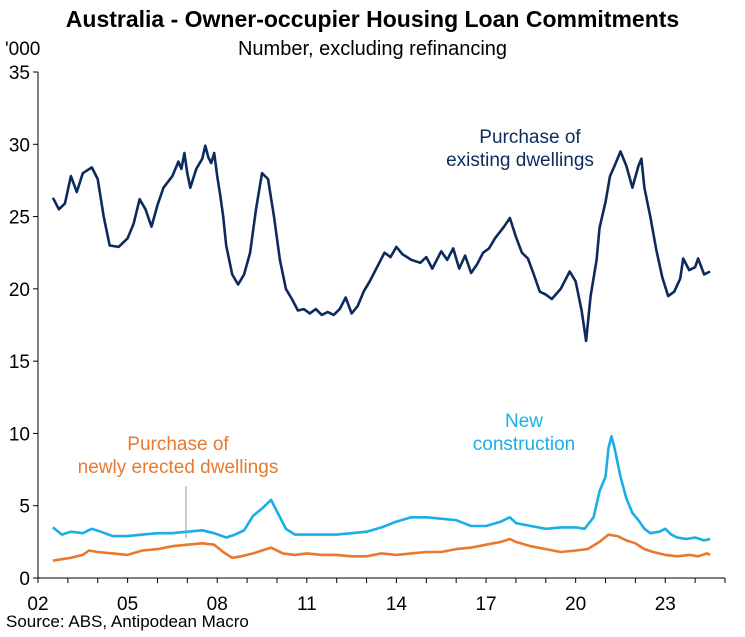  Describe the element at coordinates (37, 604) in the screenshot. I see `x-tick-label: 02` at that location.